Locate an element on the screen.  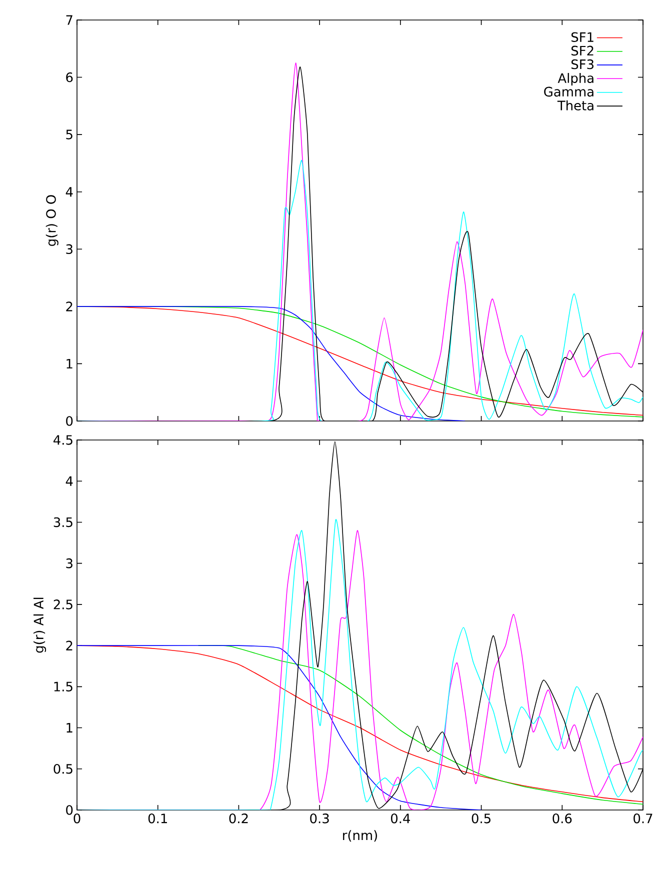
legend-label: SF1 is located at coordinates (582, 37).